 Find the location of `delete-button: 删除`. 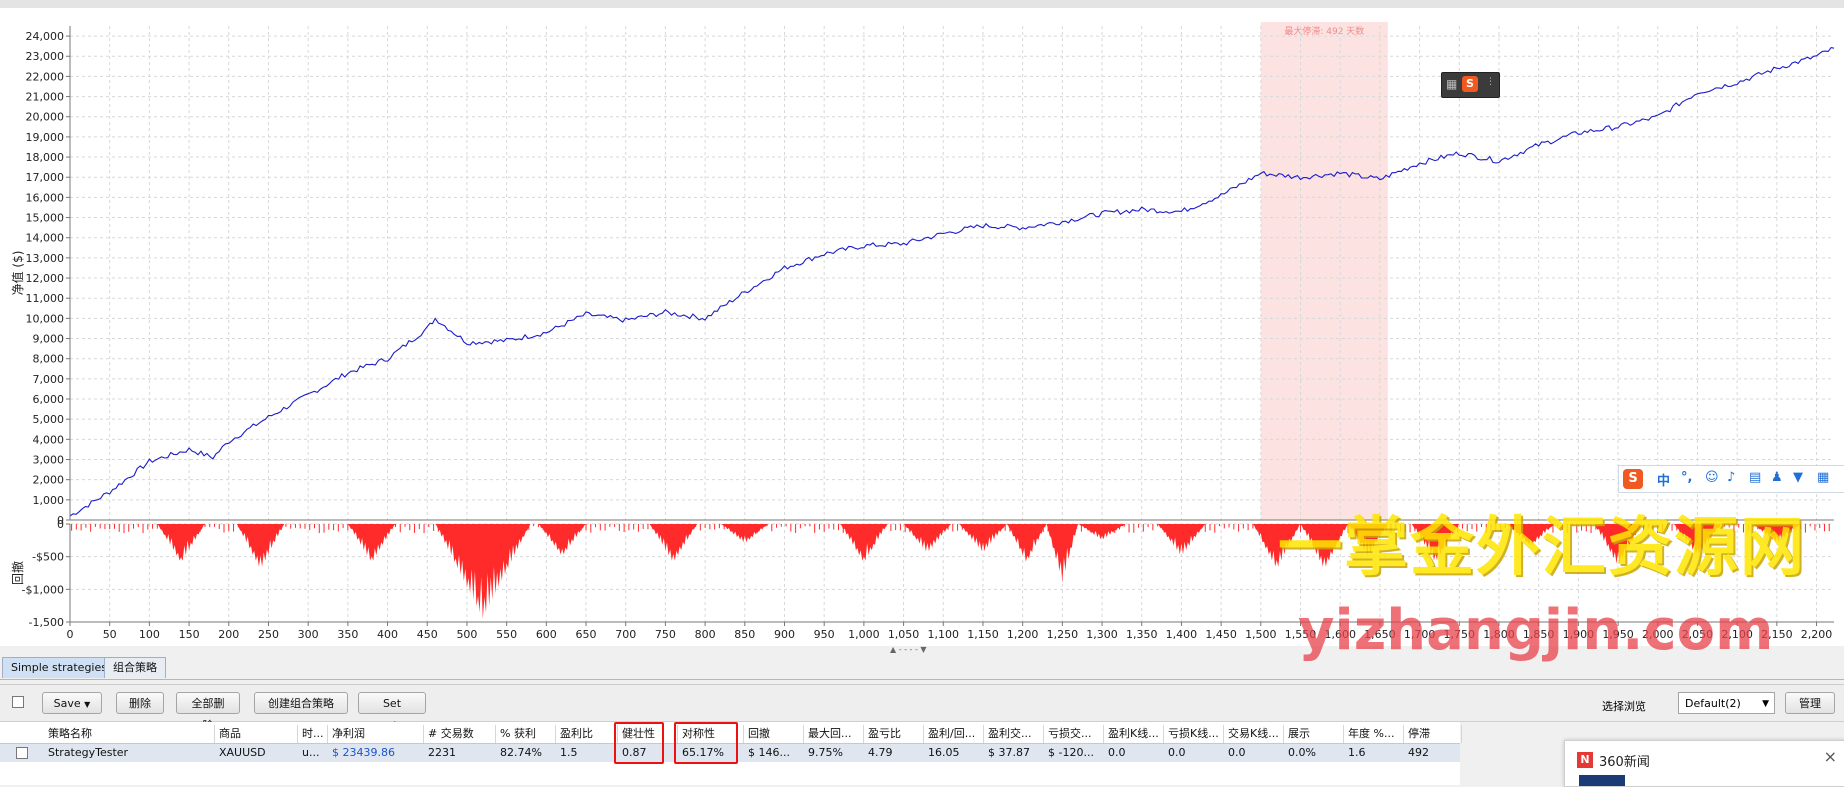

delete-button: 删除 is located at coordinates (140, 703).